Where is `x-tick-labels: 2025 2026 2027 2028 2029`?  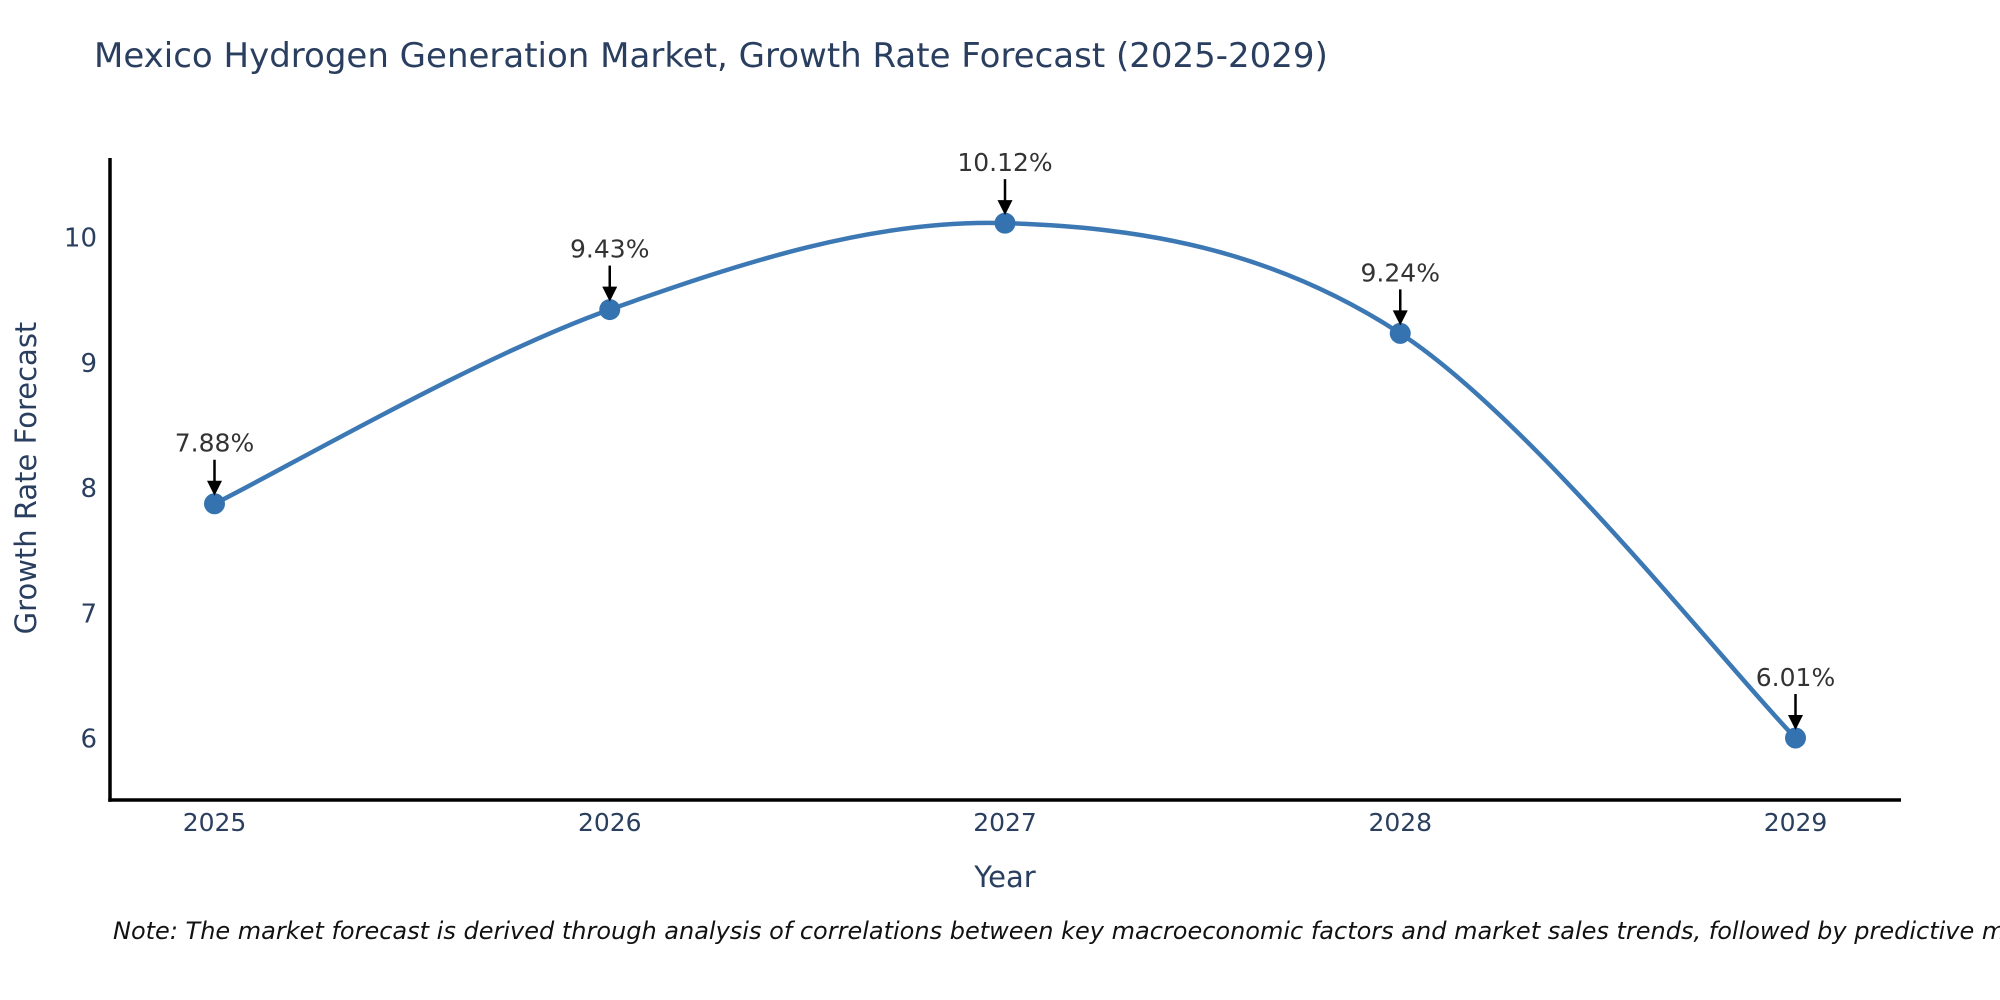 x-tick-labels: 2025 2026 2027 2028 2029 is located at coordinates (1005, 822).